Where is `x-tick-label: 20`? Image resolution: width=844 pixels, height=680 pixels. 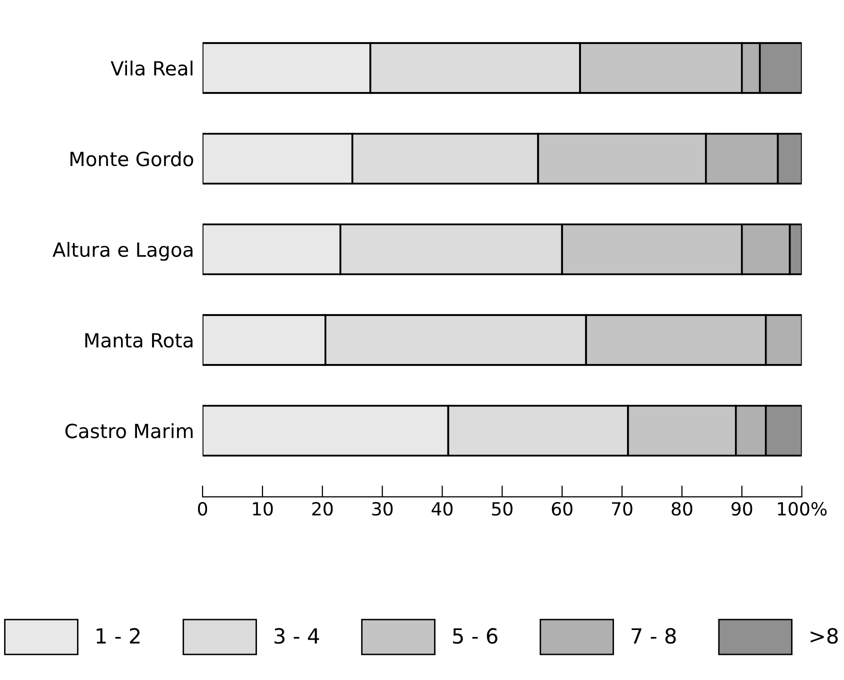
x-tick-label: 20 is located at coordinates (322, 509).